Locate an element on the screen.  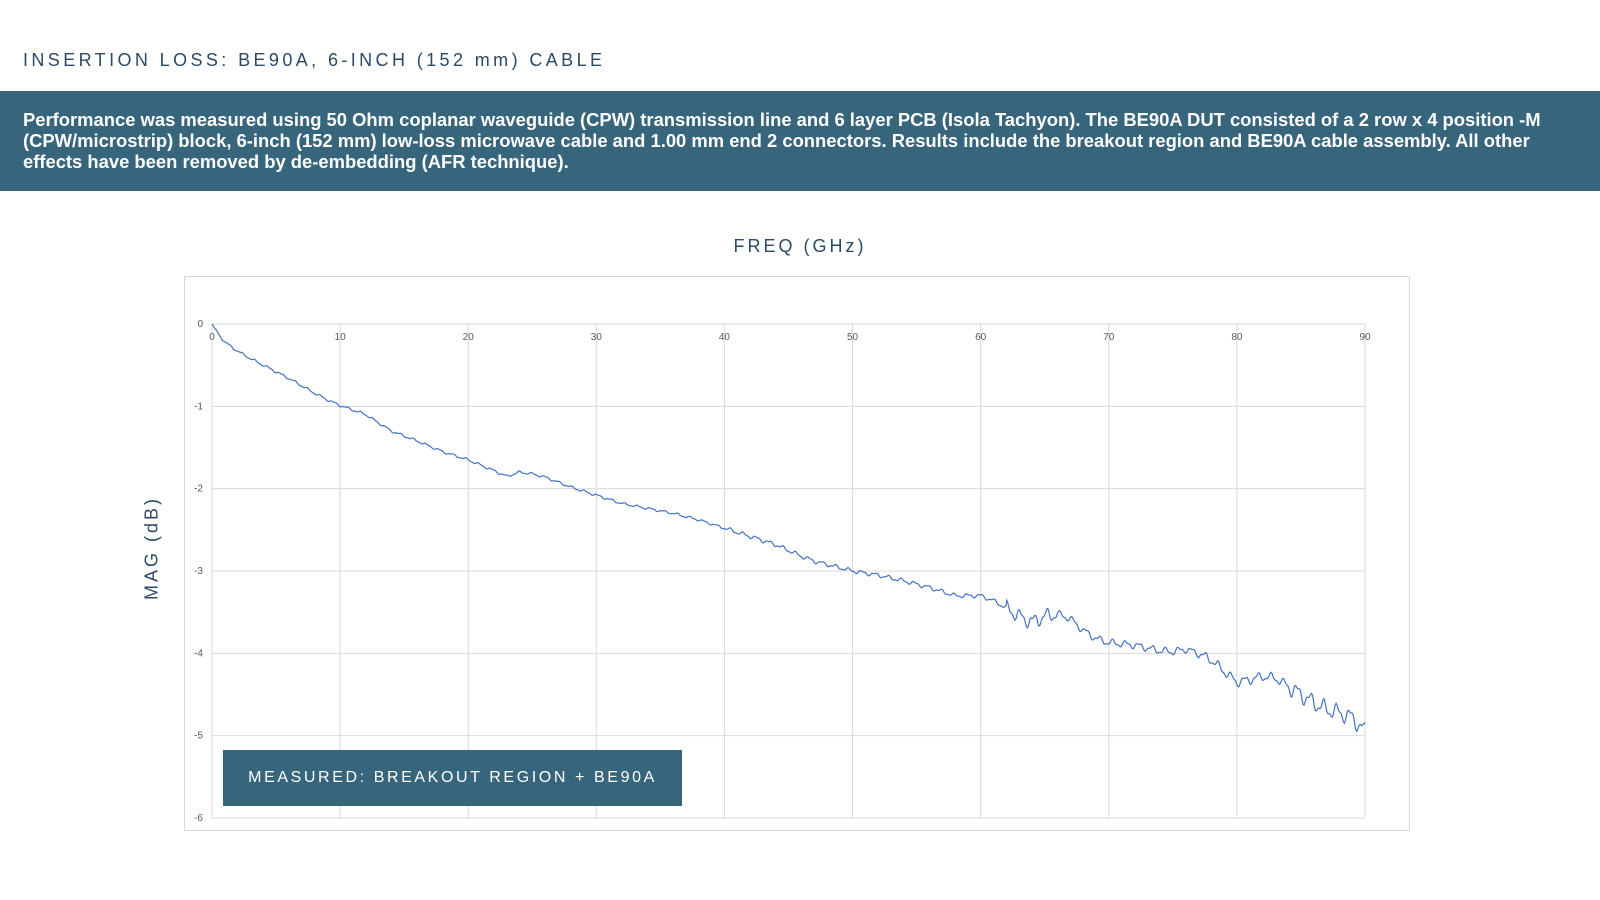
y-tick-label: -2 is located at coordinates (198, 489).